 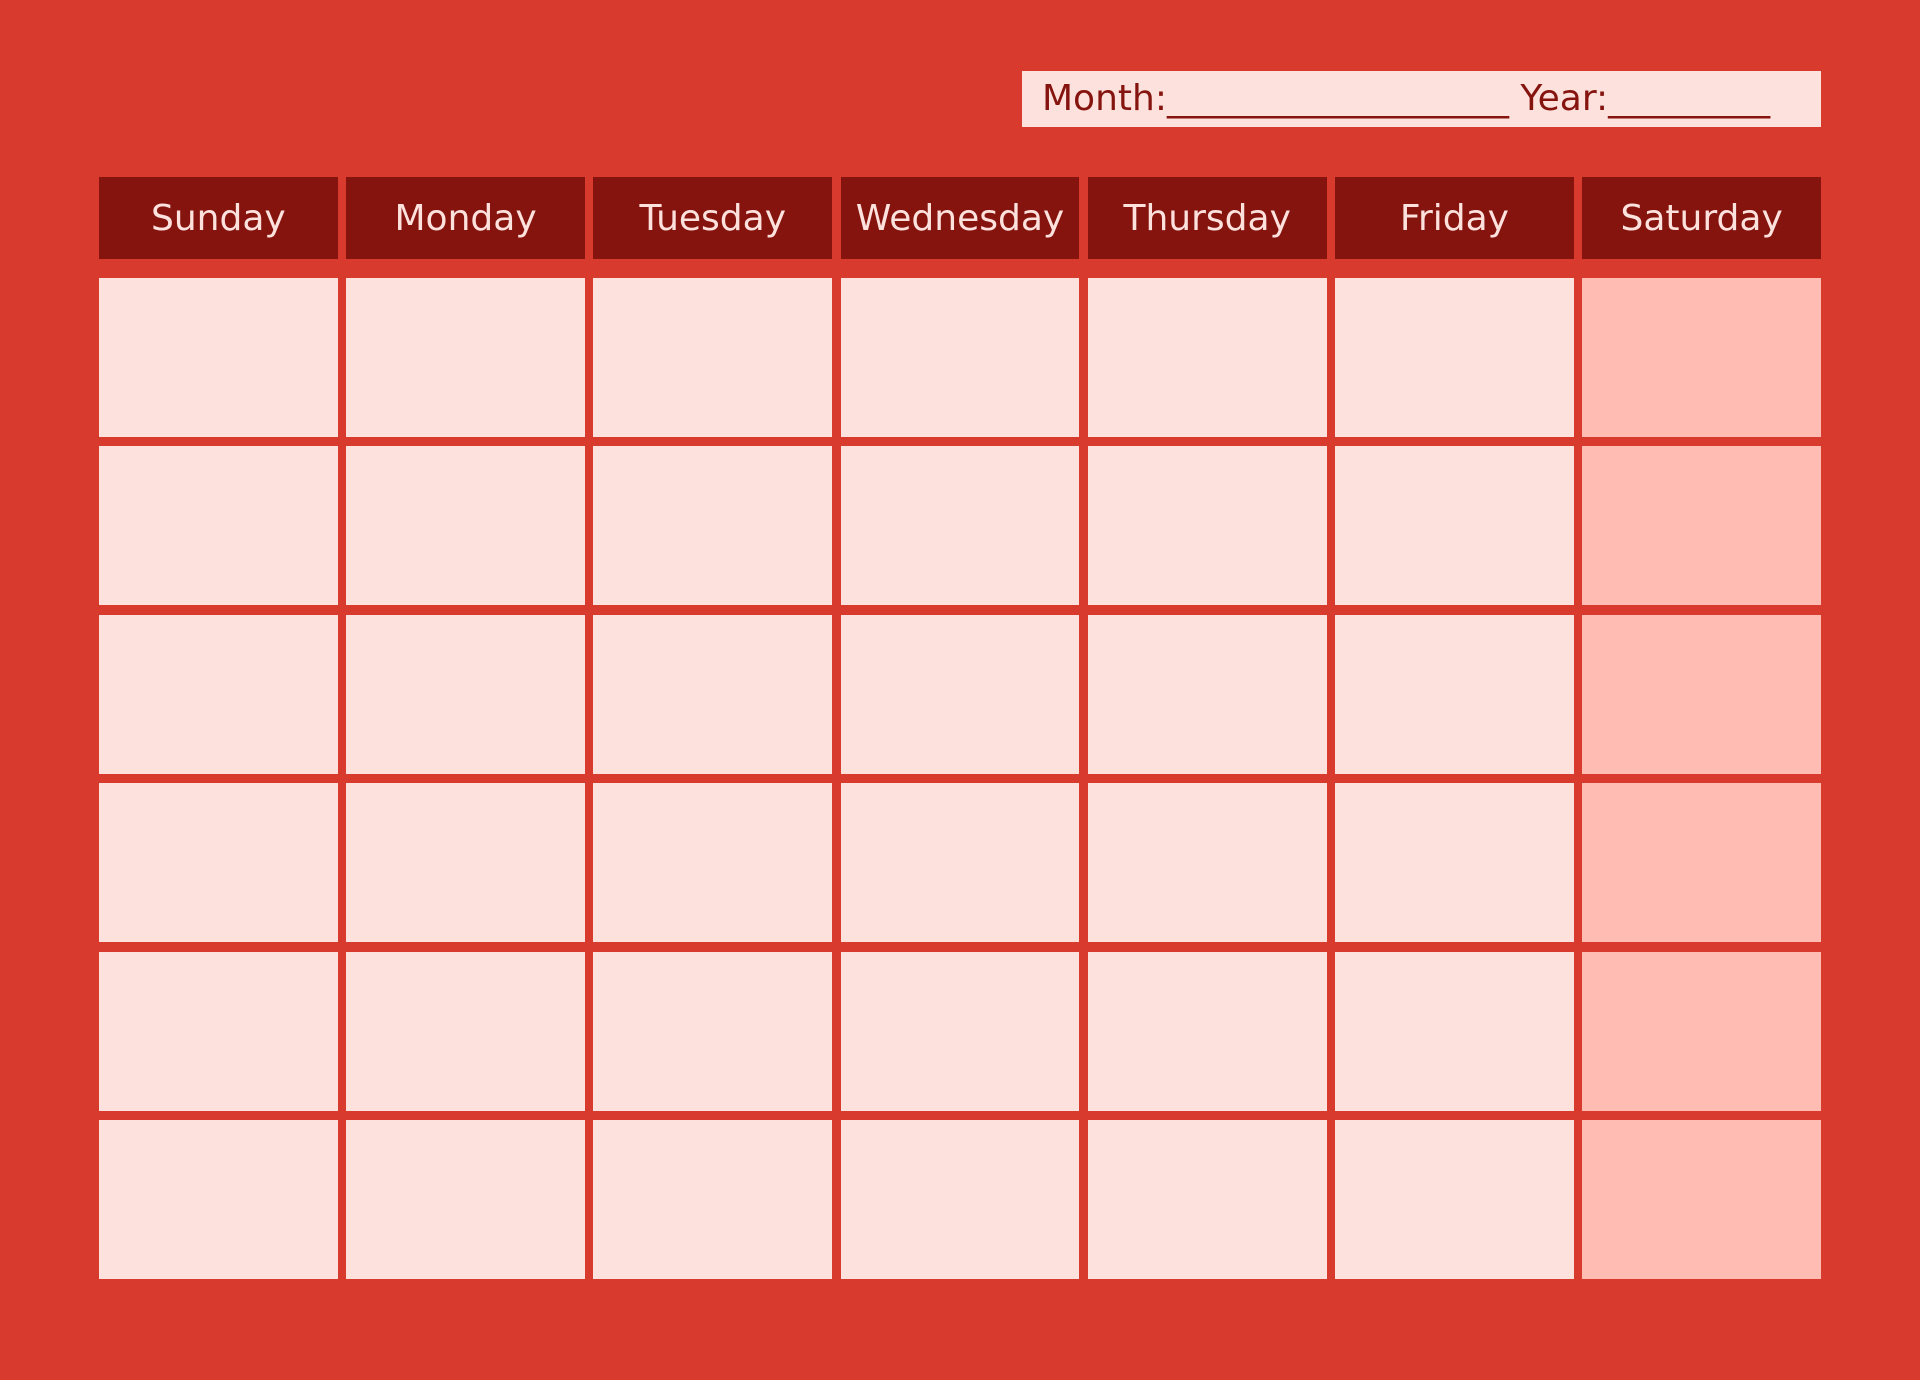 I want to click on day-header-sunday: Sunday, so click(x=218, y=218).